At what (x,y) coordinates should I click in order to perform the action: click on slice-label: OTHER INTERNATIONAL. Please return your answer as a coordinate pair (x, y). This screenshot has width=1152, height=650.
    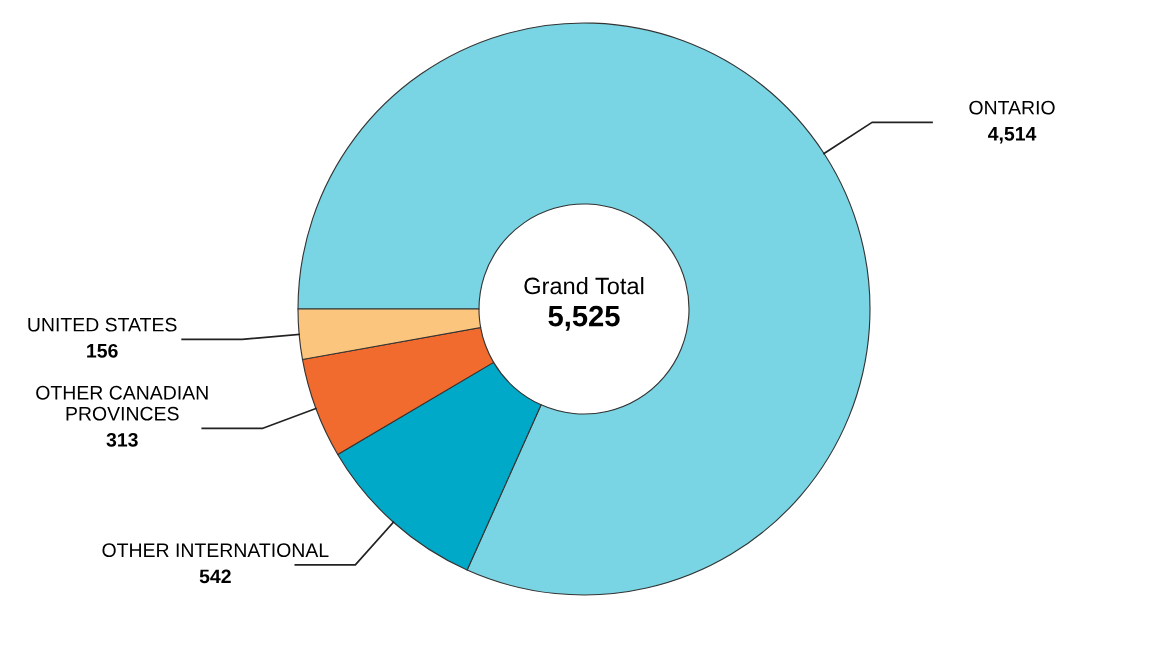
    Looking at the image, I should click on (215, 550).